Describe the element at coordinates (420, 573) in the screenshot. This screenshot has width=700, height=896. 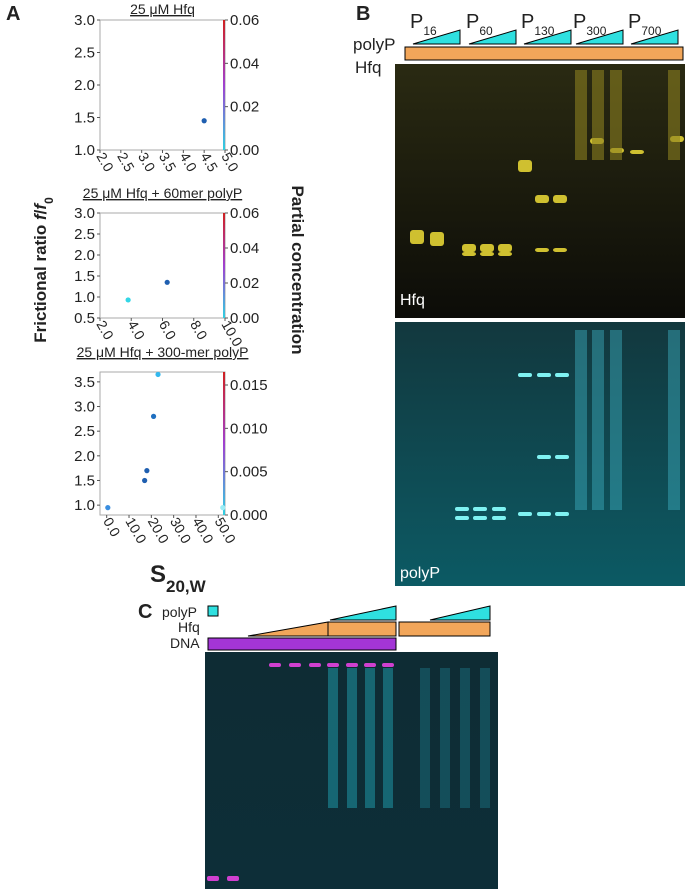
I see `gel-label: polyP` at that location.